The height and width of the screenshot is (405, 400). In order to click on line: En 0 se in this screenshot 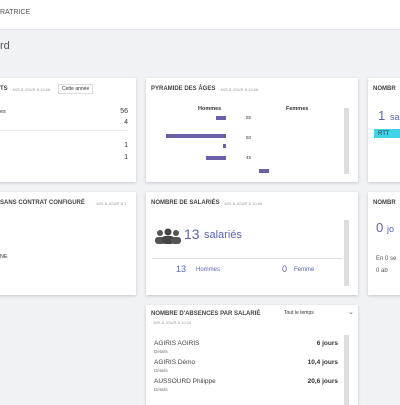, I will do `click(386, 259)`.